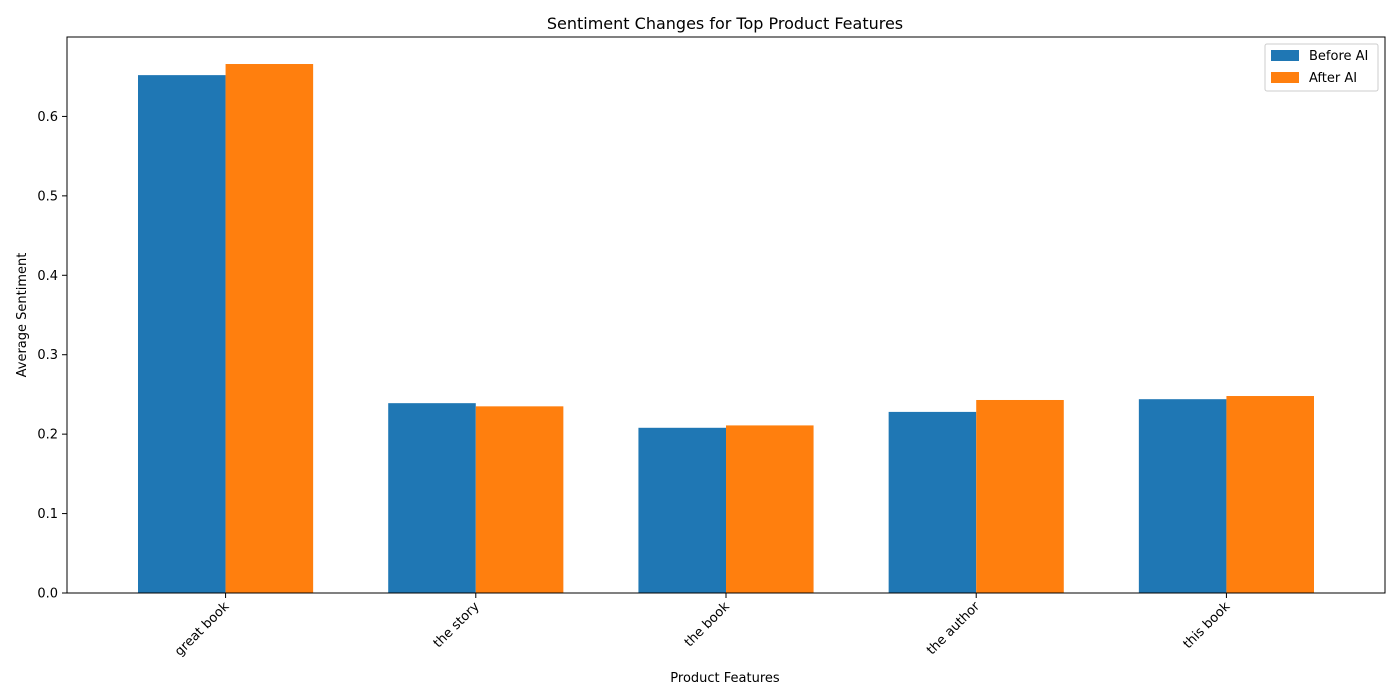 This screenshot has width=1400, height=700. I want to click on legend-label-before-ai: Before AI, so click(1338, 56).